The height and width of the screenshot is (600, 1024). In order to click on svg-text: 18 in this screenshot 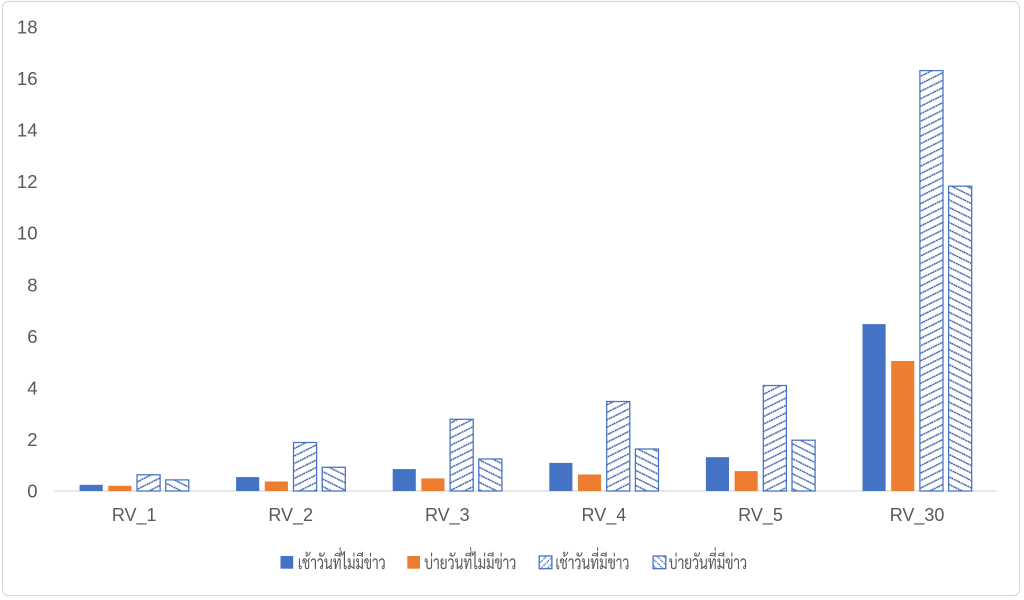, I will do `click(27, 26)`.